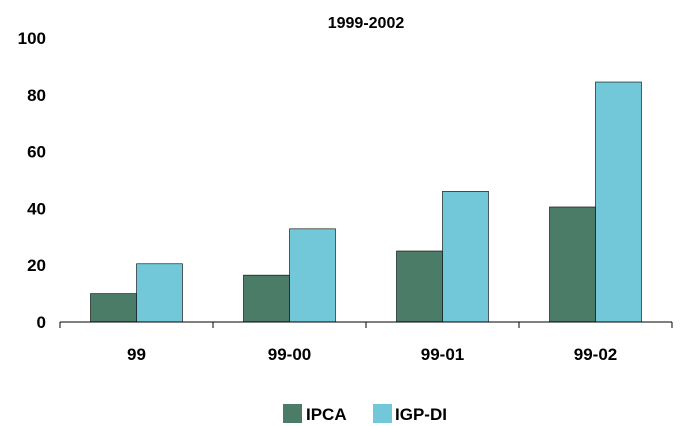 Image resolution: width=682 pixels, height=426 pixels. I want to click on legend: IPCA IGP-DI, so click(365, 414).